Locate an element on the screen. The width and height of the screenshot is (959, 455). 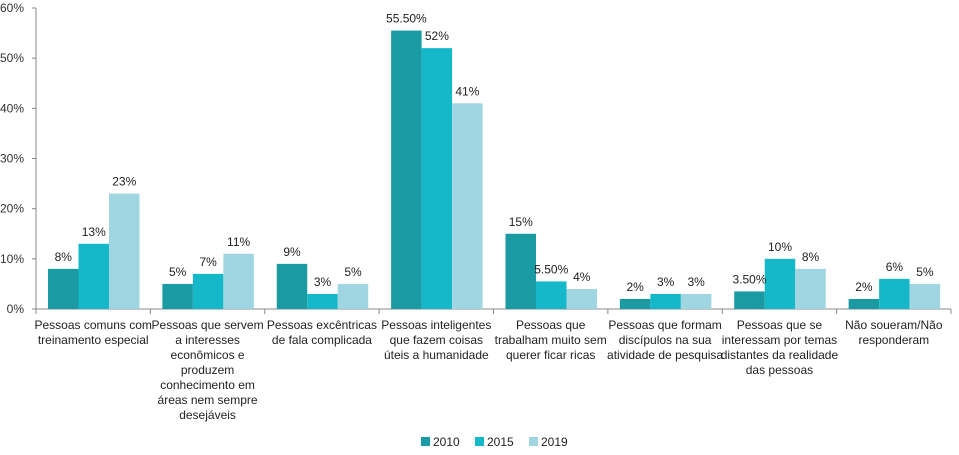
legend-label: 2010 is located at coordinates (446, 442).